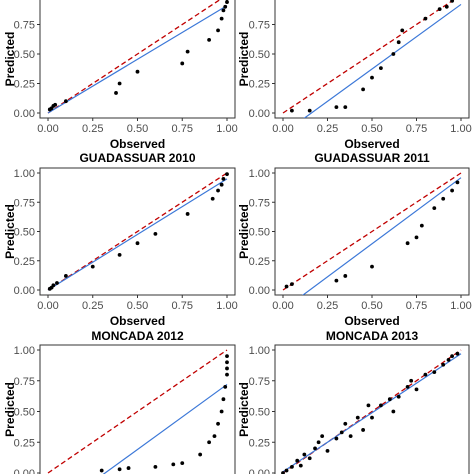 This screenshot has width=474, height=474. I want to click on x-tick-label: 1.00, so click(226, 306).